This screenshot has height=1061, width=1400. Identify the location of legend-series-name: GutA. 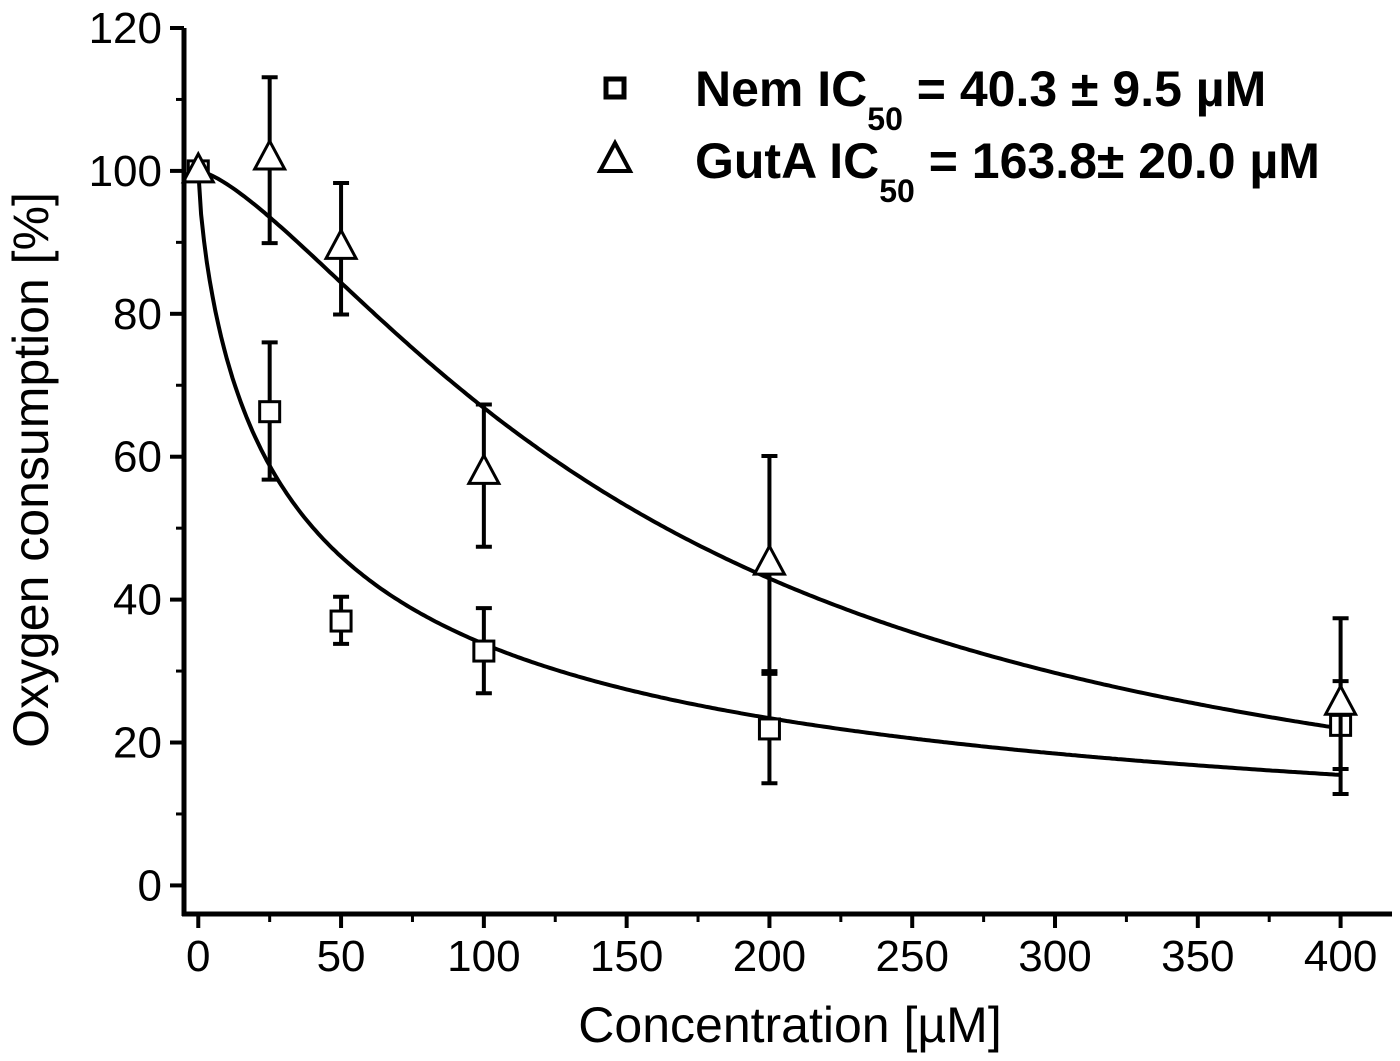
(762, 161).